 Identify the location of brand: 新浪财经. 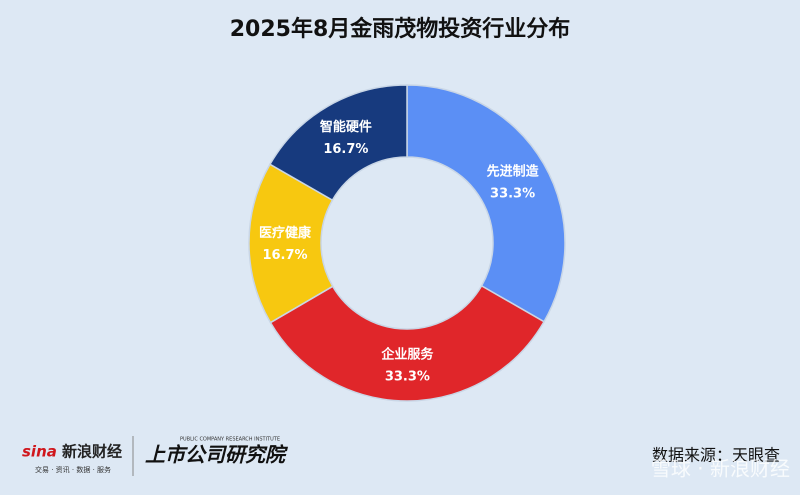
(92, 452).